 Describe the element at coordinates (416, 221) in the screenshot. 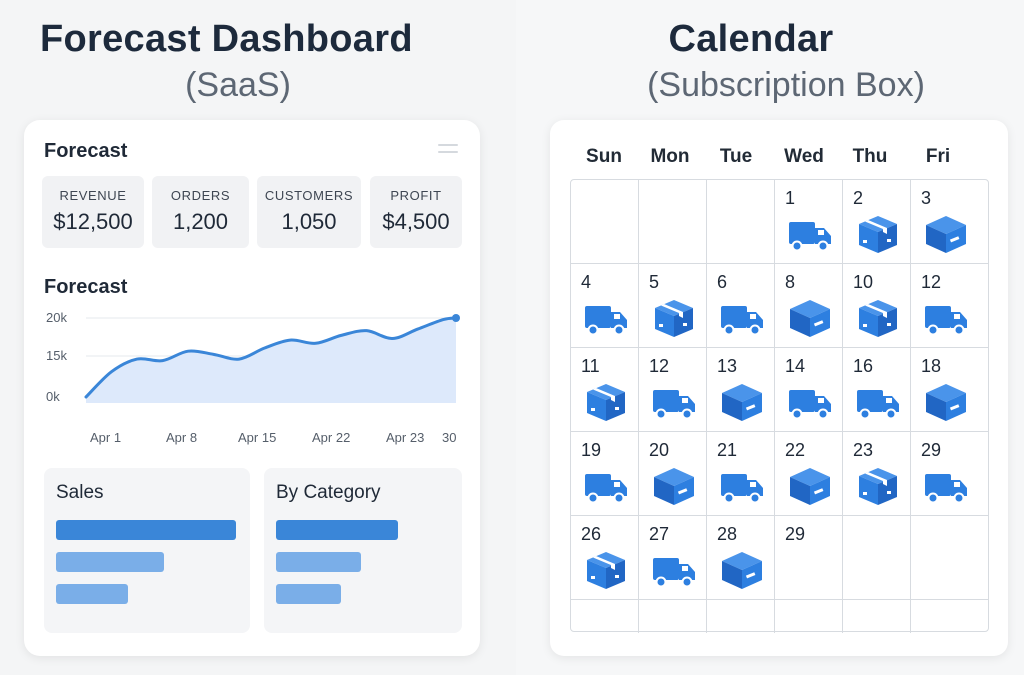

I see `kpi-value: $4,500` at that location.